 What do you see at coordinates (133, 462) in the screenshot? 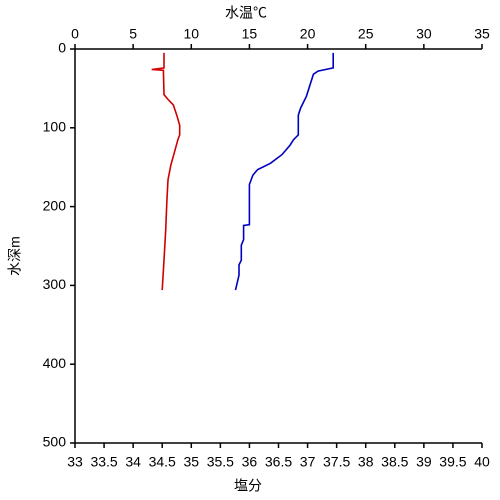
I see `x-tick-label: 34` at bounding box center [133, 462].